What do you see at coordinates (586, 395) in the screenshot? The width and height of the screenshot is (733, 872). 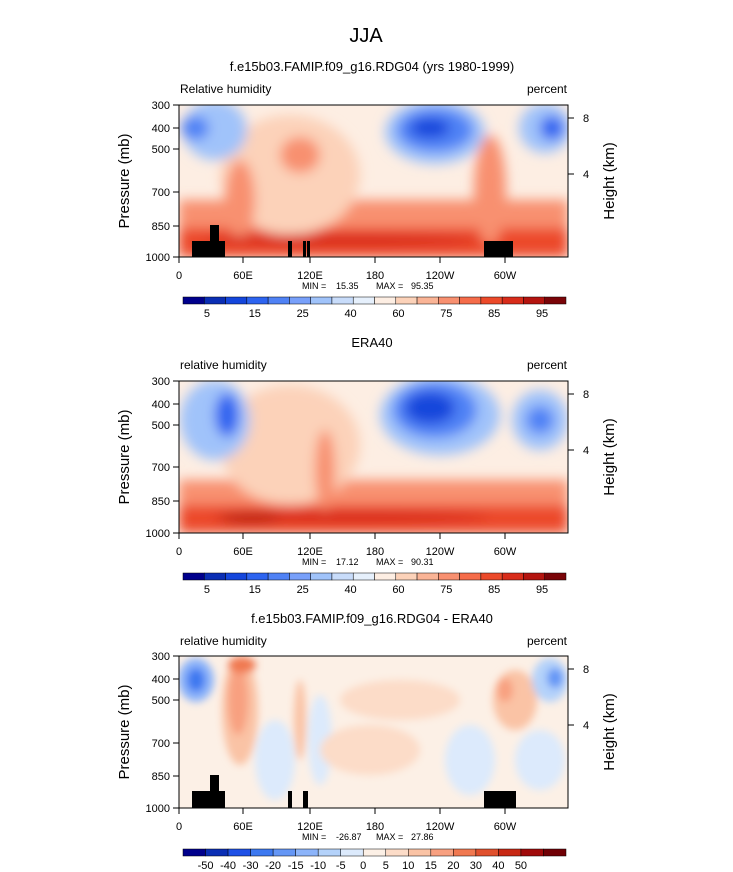 I see `y2-tick-label: 8` at bounding box center [586, 395].